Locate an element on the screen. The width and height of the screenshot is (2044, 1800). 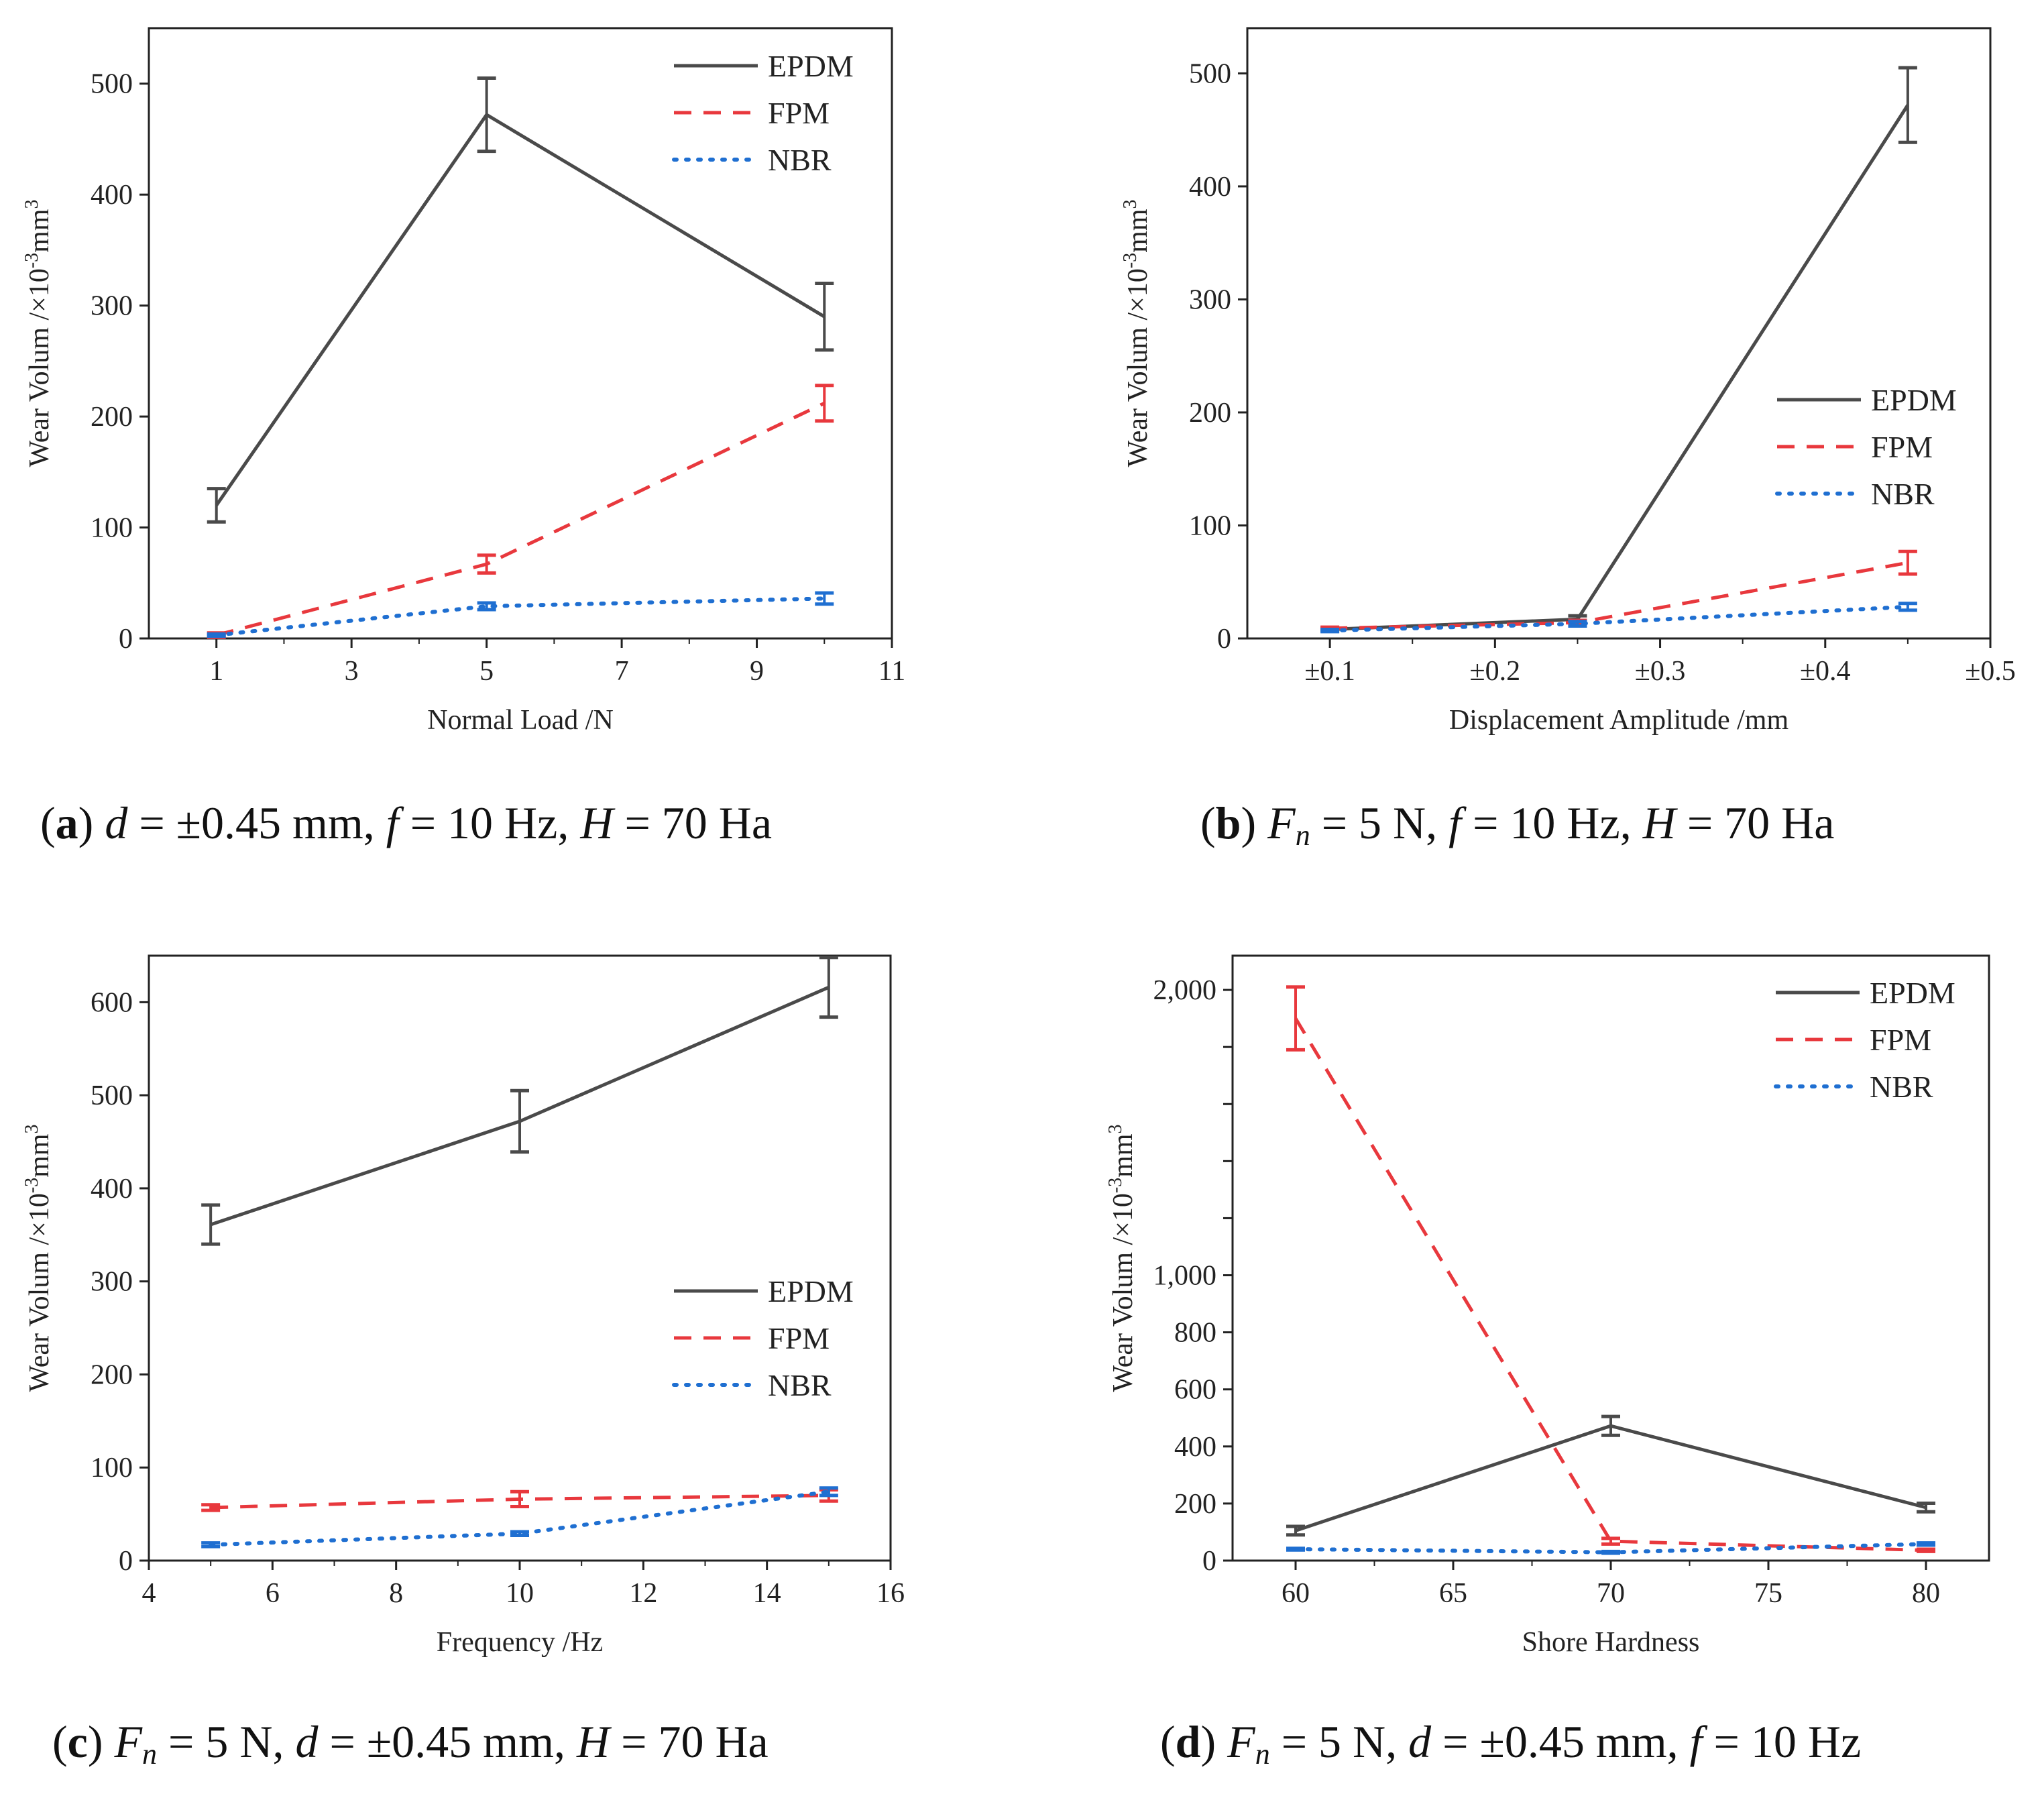
x-tick-label: 70 is located at coordinates (1611, 1593).